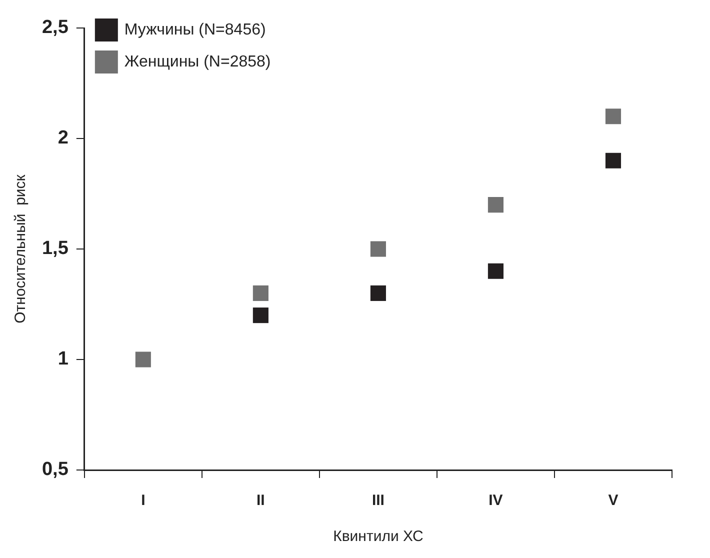 This screenshot has width=710, height=558. I want to click on x-tick-label: II, so click(260, 501).